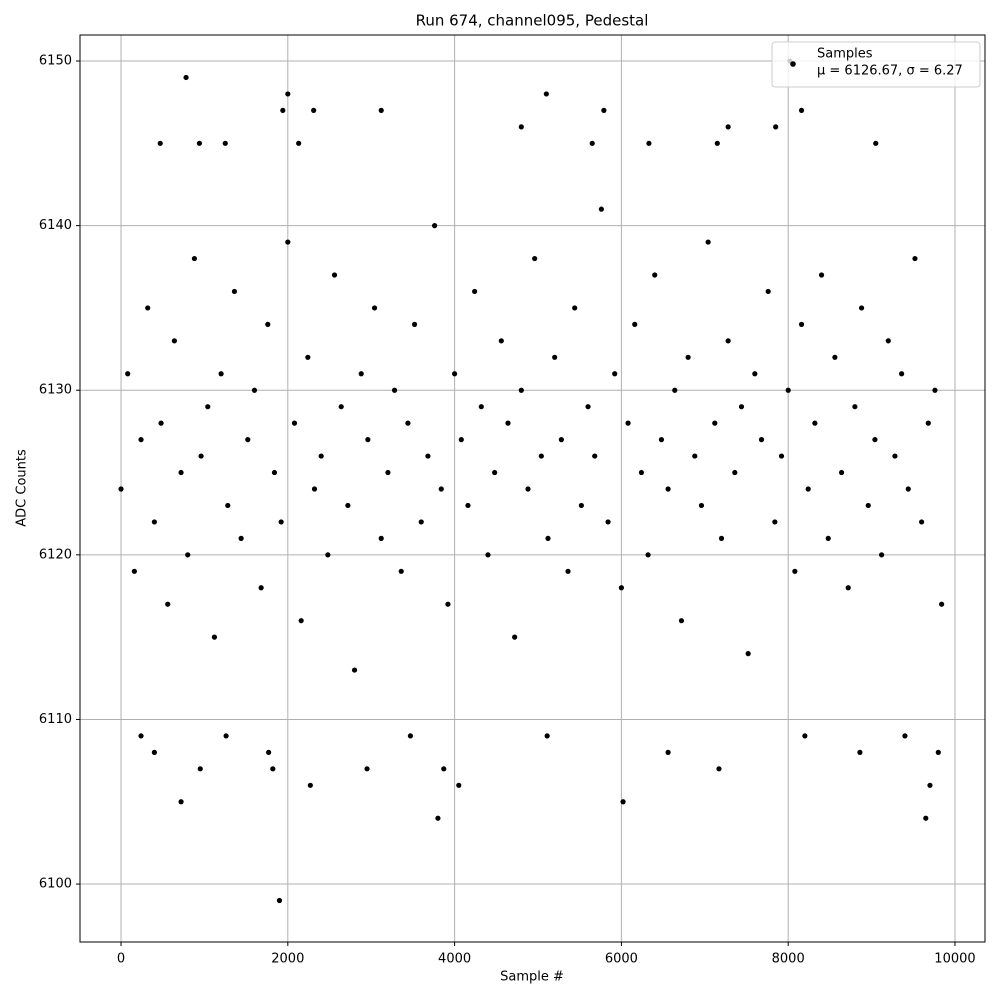 This screenshot has height=1000, width=1000. I want to click on legend-annotation: μ = 6126.67, σ = 6.27, so click(890, 71).